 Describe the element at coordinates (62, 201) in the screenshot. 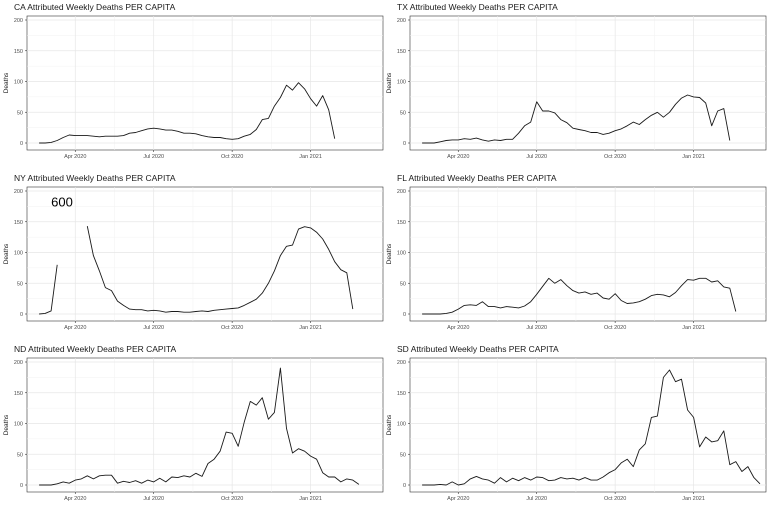

I see `annotation-label: 600` at that location.